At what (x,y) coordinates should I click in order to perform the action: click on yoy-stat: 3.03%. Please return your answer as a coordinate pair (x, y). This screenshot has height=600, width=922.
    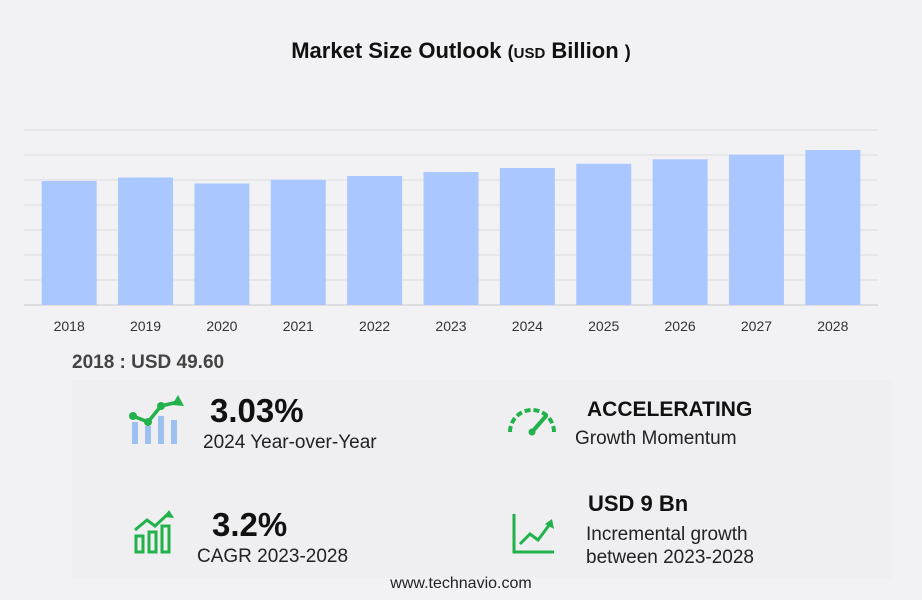
    Looking at the image, I should click on (257, 410).